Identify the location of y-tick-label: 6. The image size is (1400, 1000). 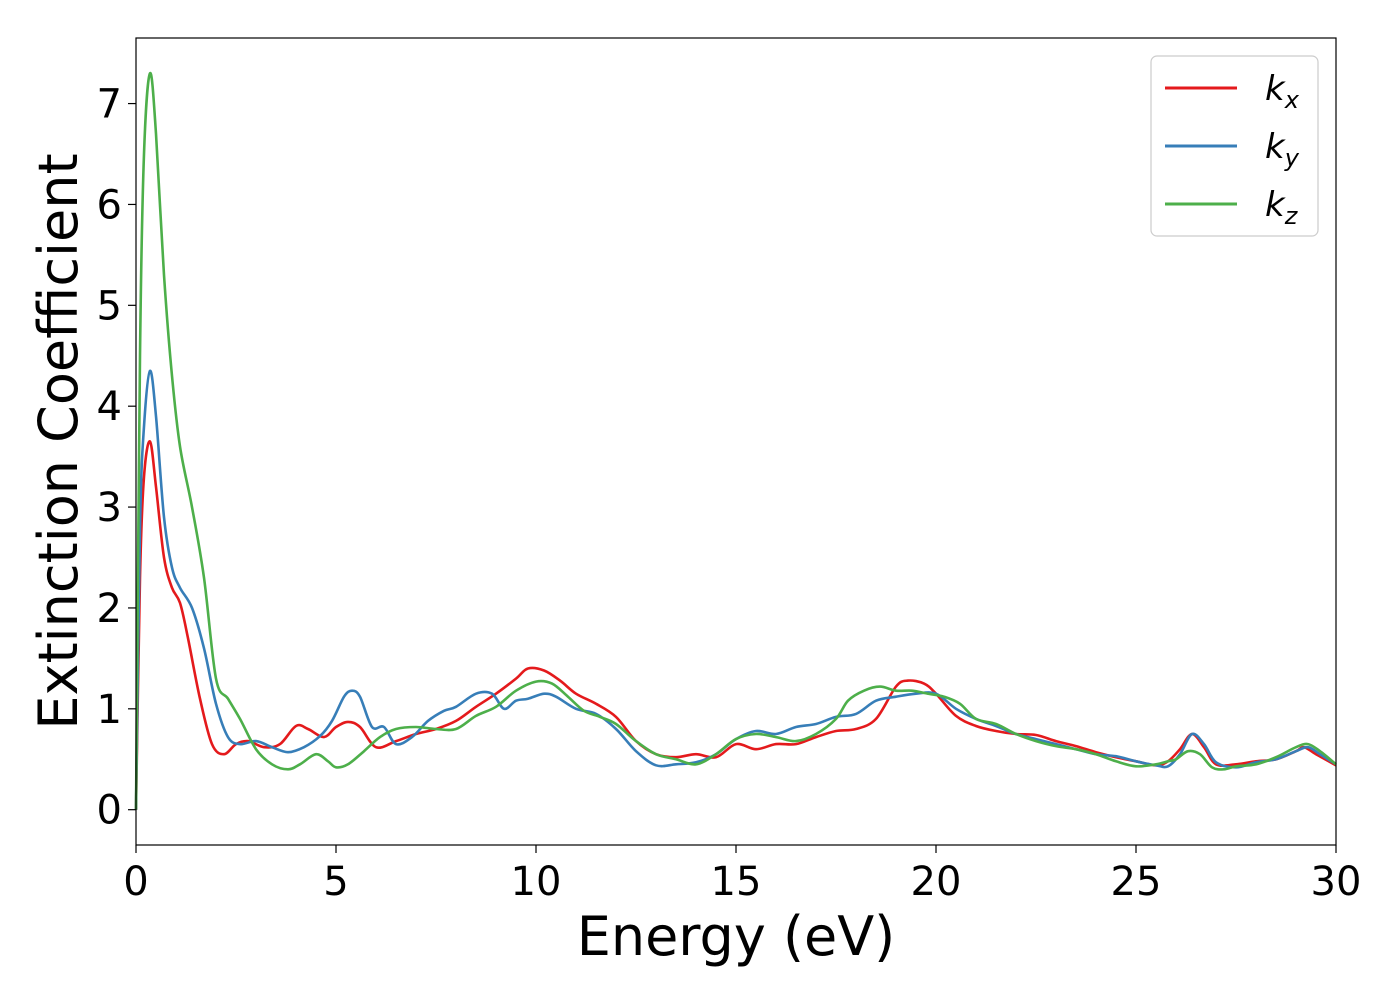
(109, 205).